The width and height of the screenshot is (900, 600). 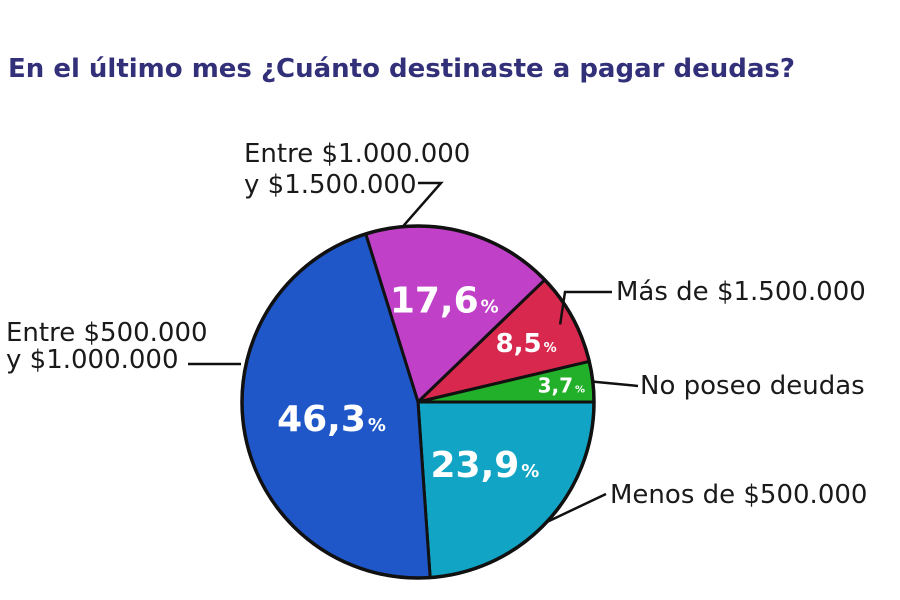 What do you see at coordinates (330, 185) in the screenshot?
I see `slice-category-label: y $1.500.000` at bounding box center [330, 185].